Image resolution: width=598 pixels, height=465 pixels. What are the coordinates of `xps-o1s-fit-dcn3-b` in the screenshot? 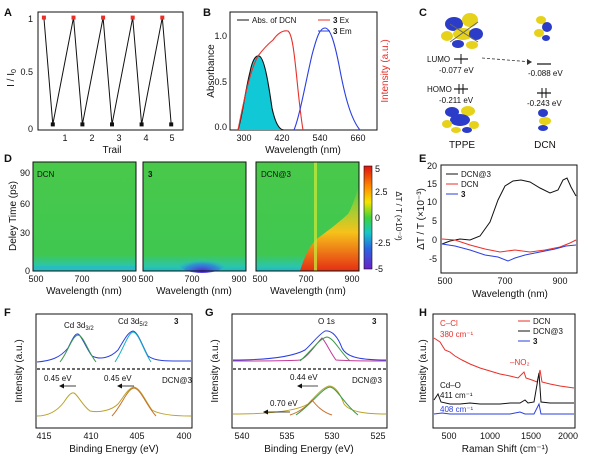 It's located at (311, 407).